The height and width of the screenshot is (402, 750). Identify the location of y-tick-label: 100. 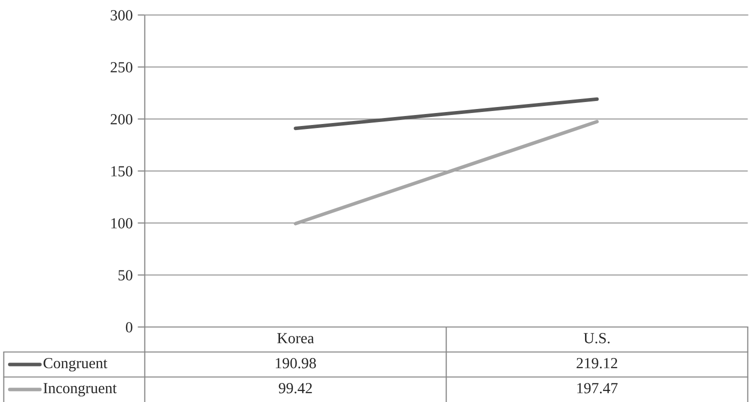
(121, 223).